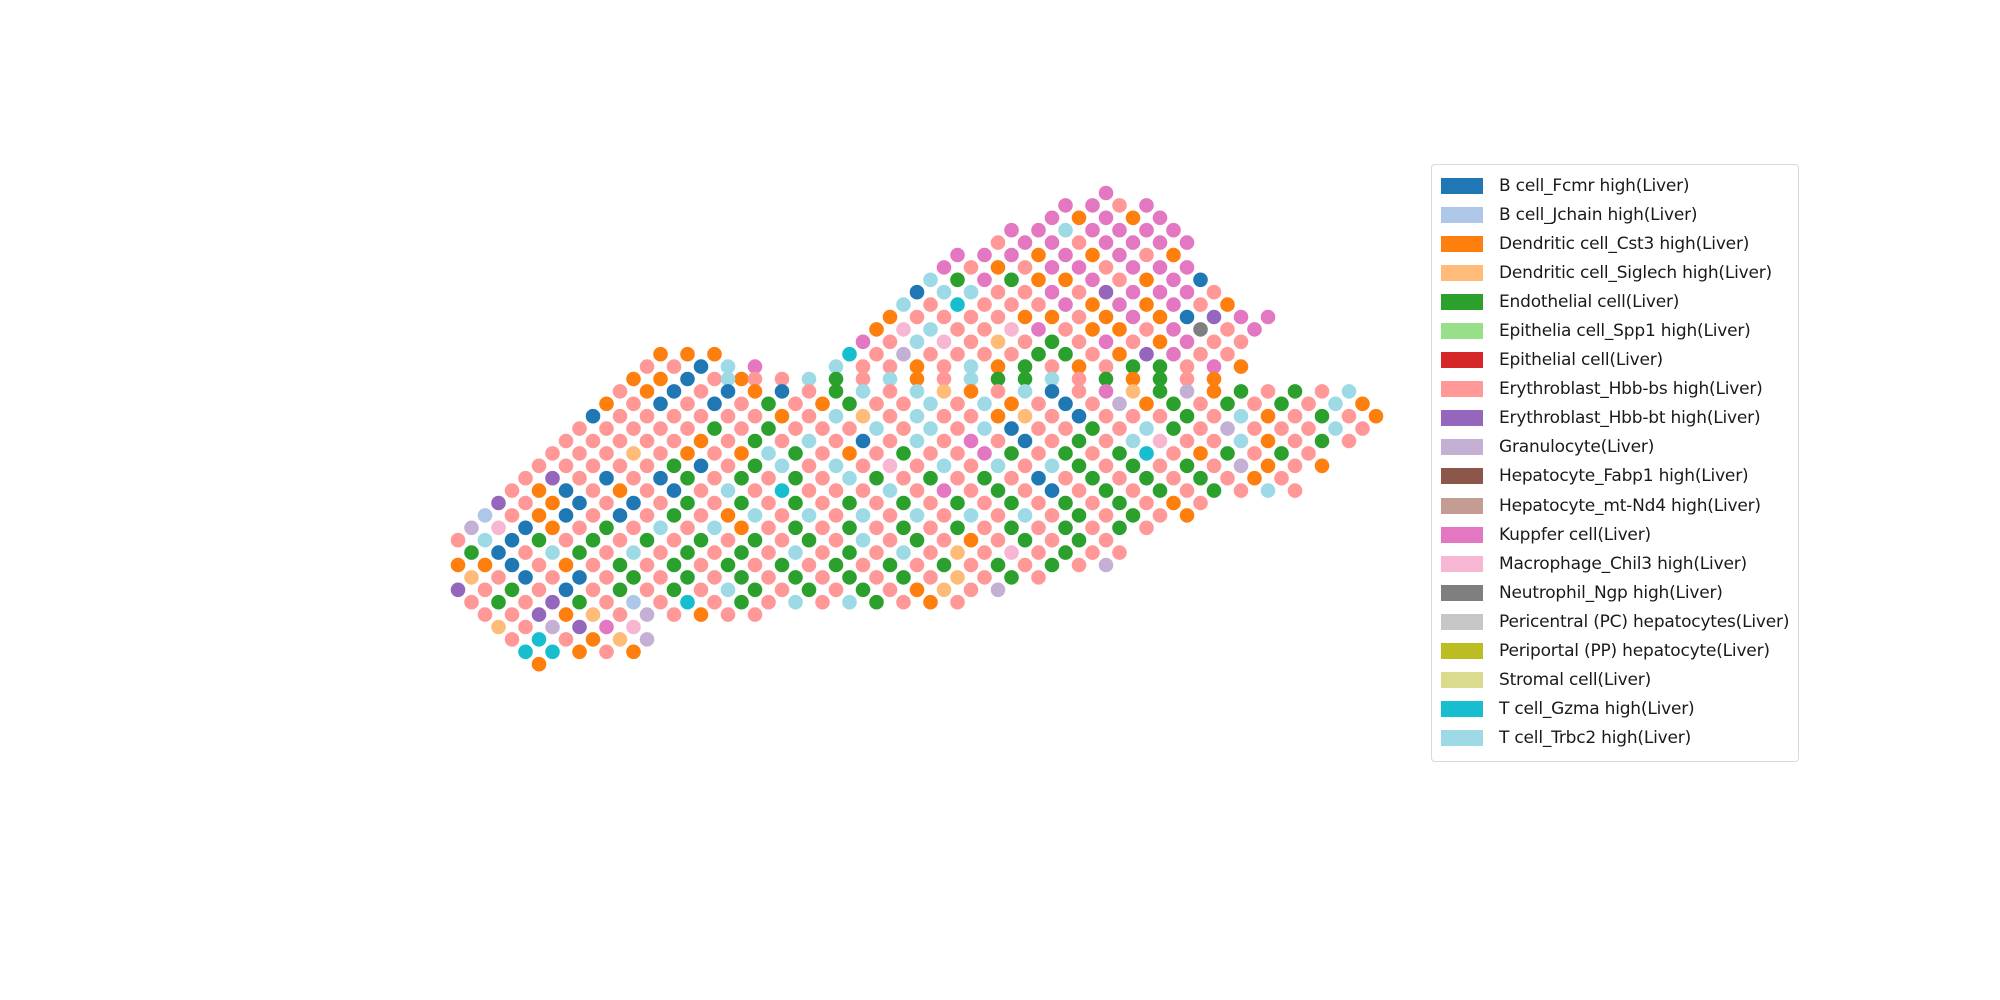  I want to click on legend-item: Macrophage_Chil3 high(Liver), so click(1615, 563).